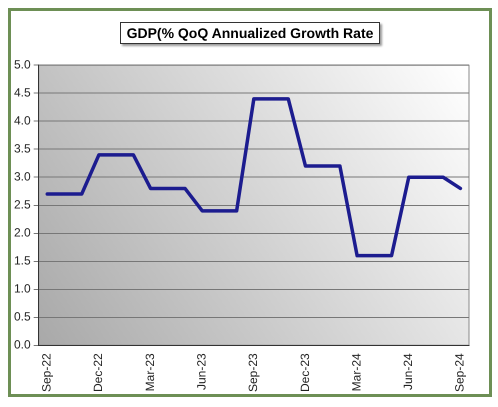 Image resolution: width=498 pixels, height=407 pixels. Describe the element at coordinates (356, 372) in the screenshot. I see `x-tick-label: Mar-24` at that location.